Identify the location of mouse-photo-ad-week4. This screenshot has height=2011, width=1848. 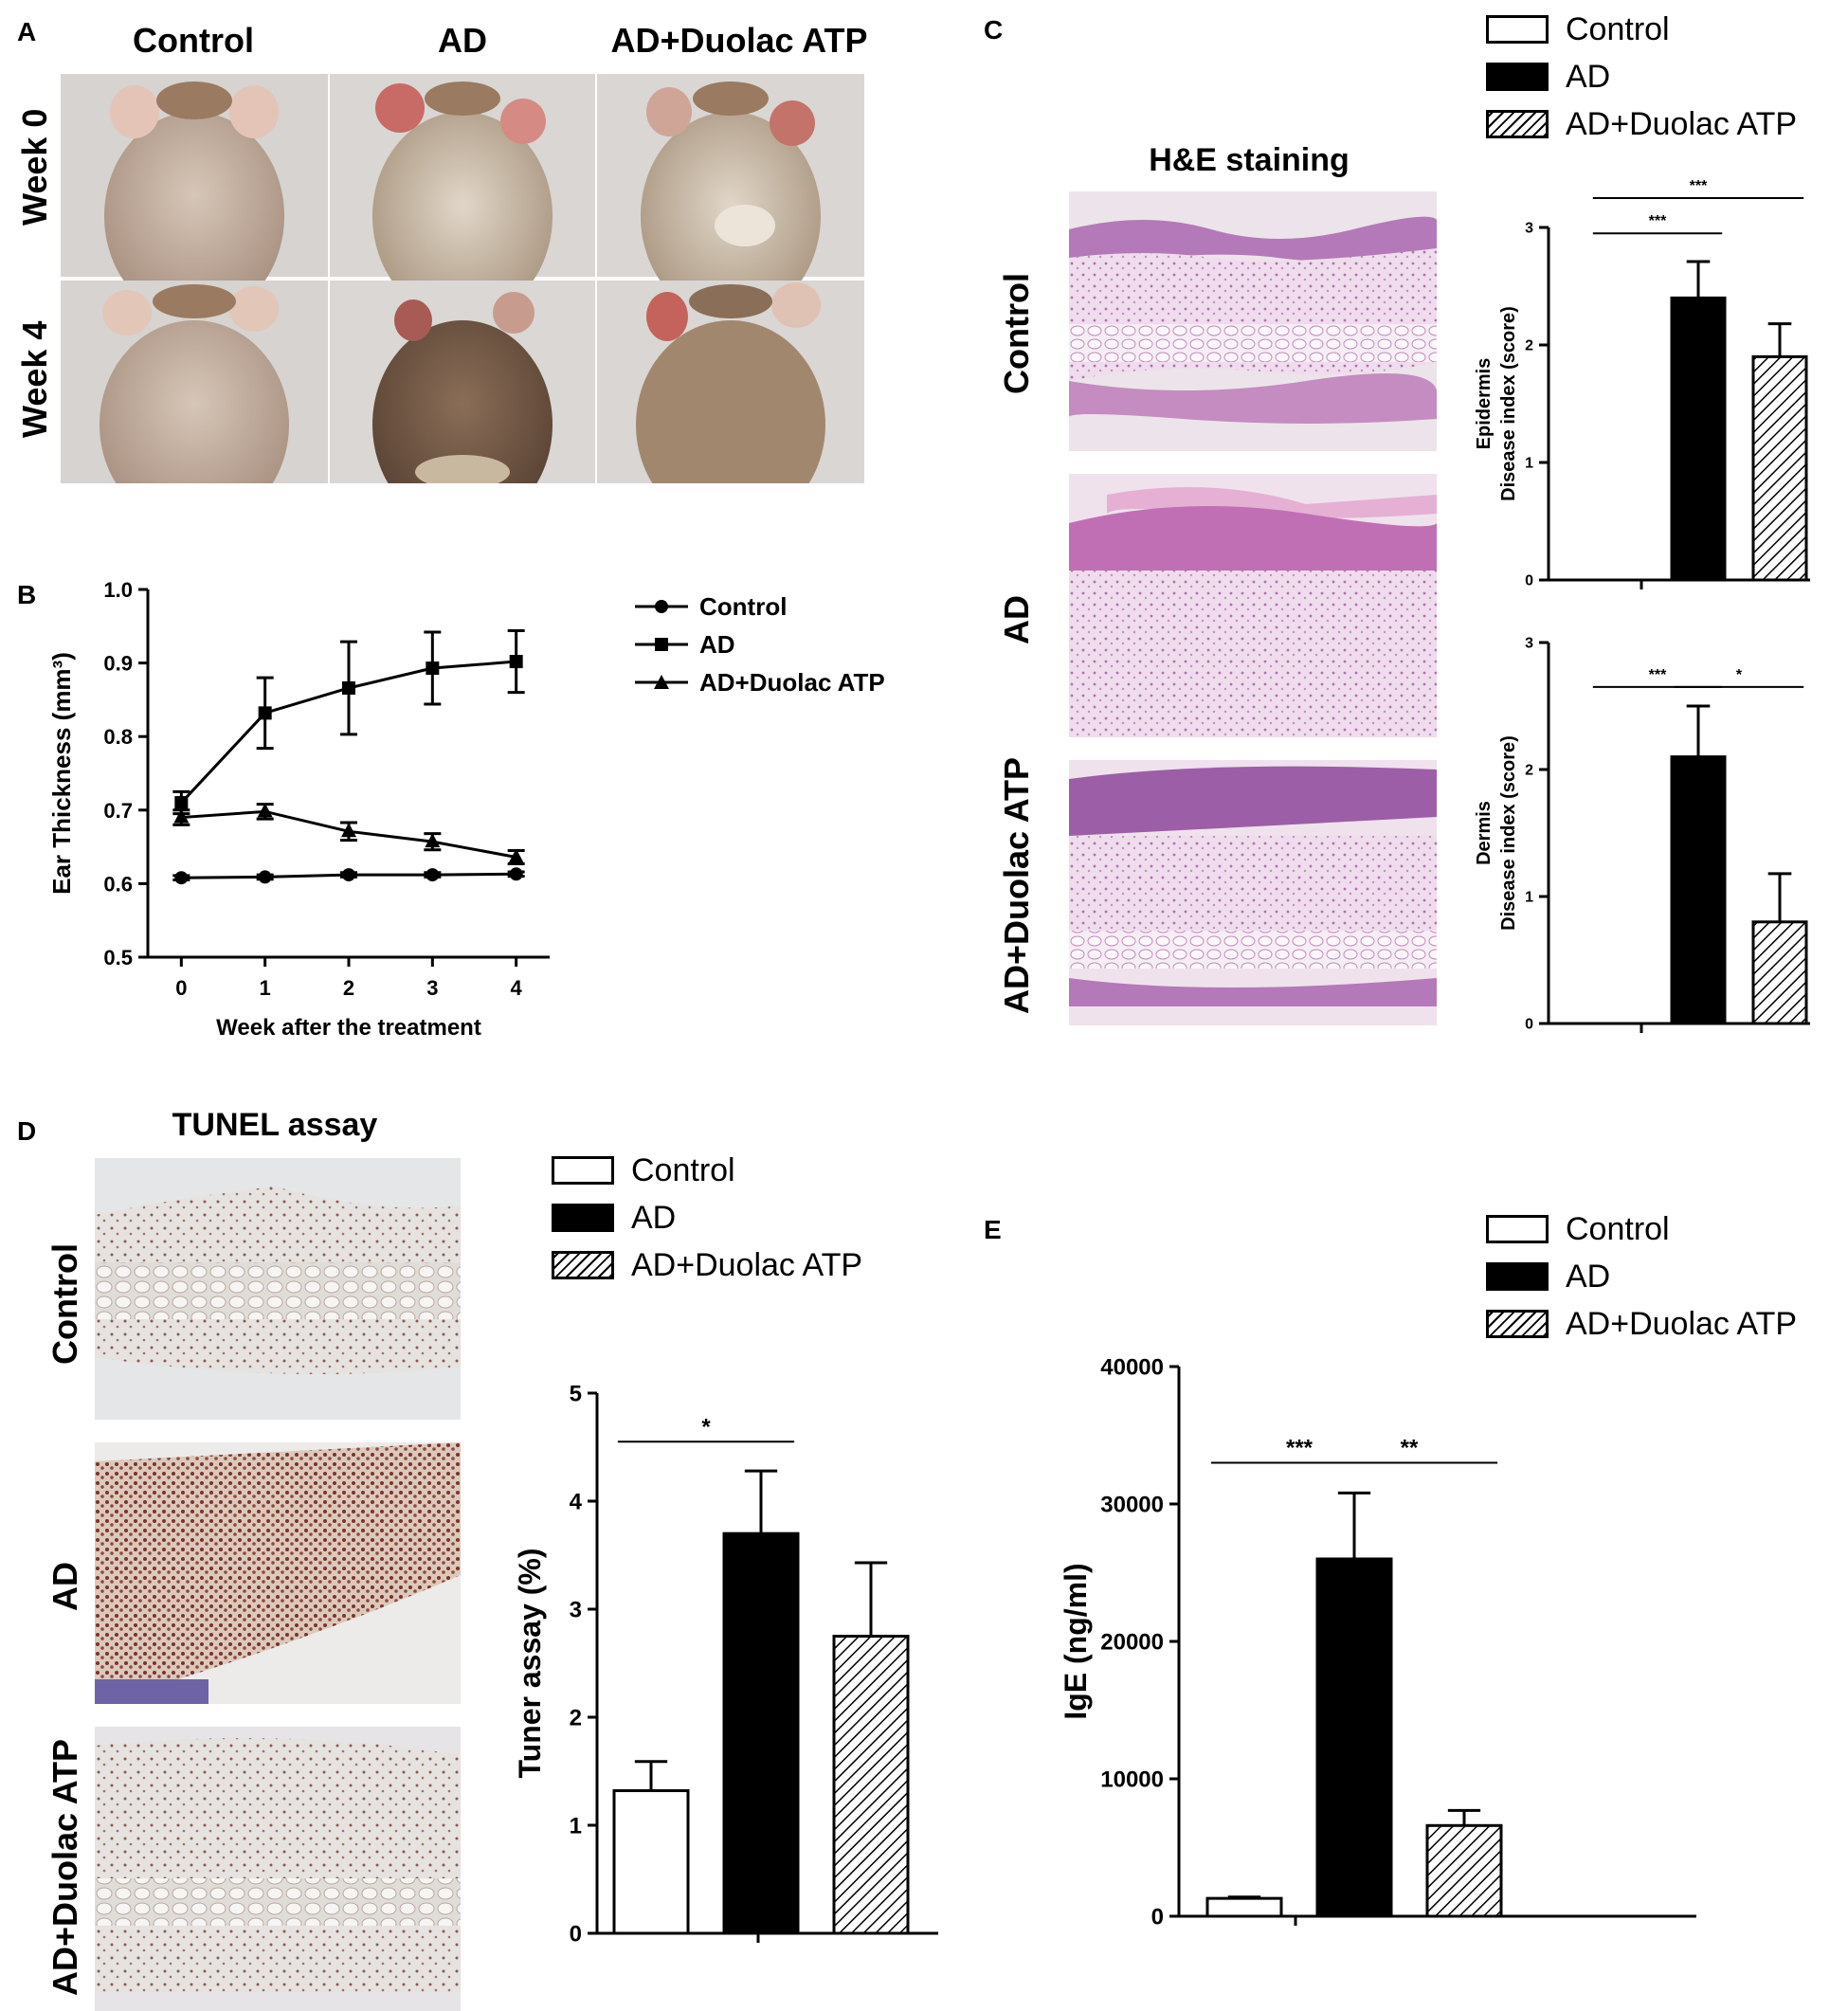
(463, 382).